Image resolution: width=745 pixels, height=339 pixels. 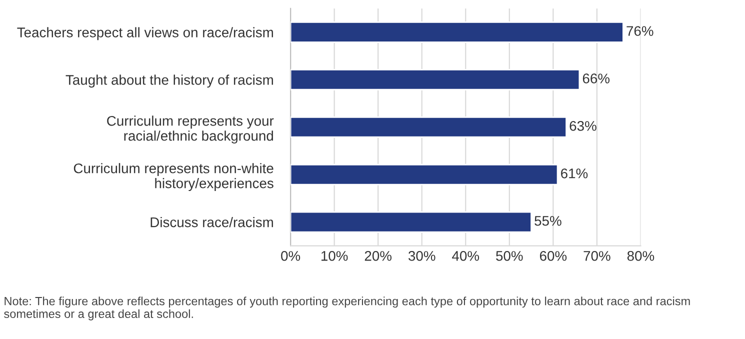 What do you see at coordinates (211, 222) in the screenshot?
I see `y-tick-label: Discuss race/racism` at bounding box center [211, 222].